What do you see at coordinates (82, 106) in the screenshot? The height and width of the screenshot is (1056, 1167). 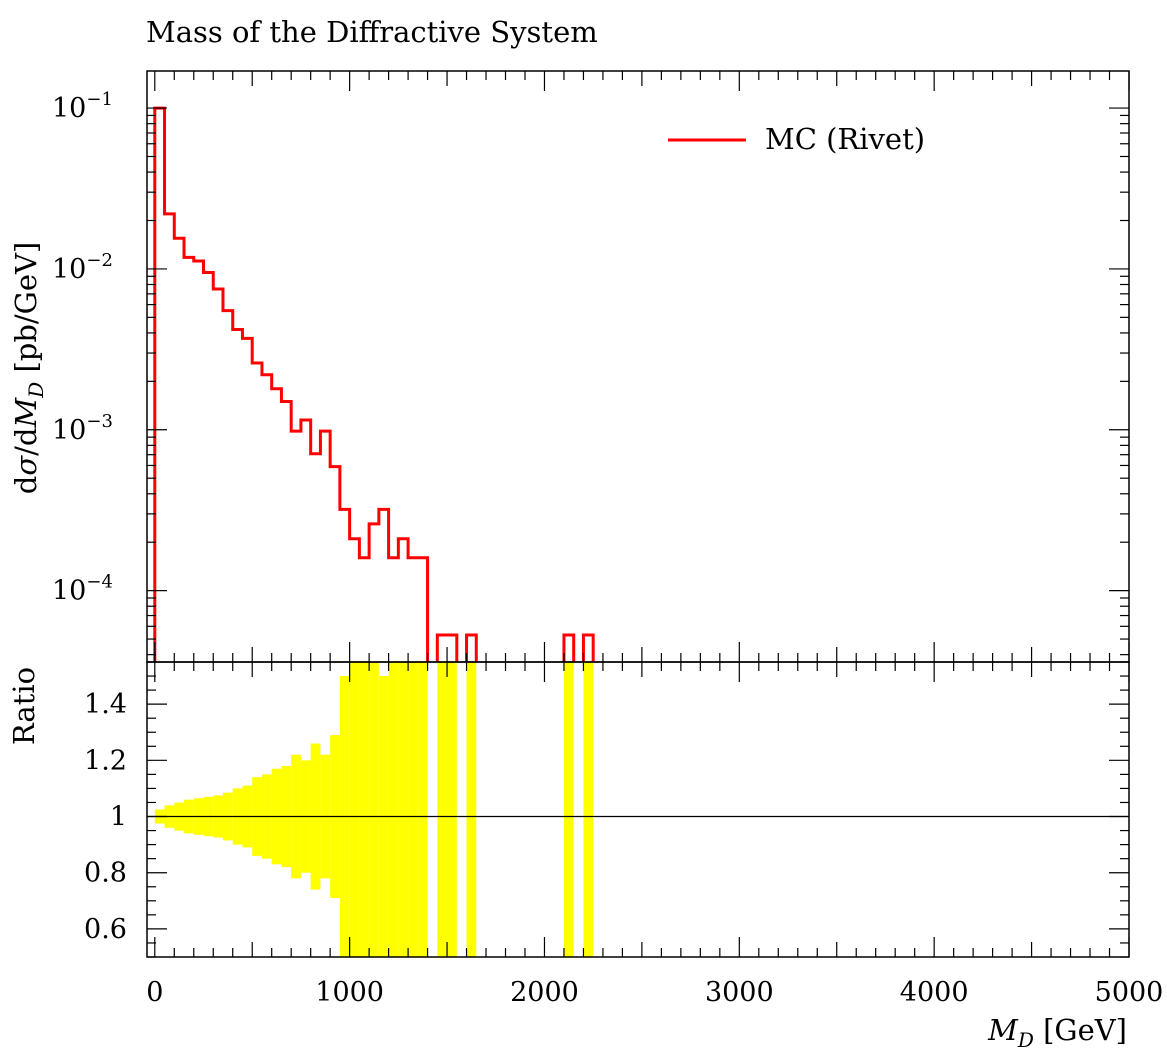 I see `y-tick-label: 10⁻¹` at bounding box center [82, 106].